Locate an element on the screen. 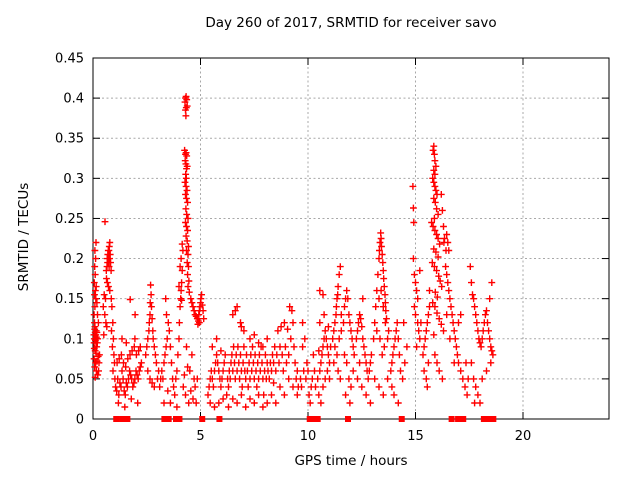  svg-text: 0.2 is located at coordinates (73, 259).